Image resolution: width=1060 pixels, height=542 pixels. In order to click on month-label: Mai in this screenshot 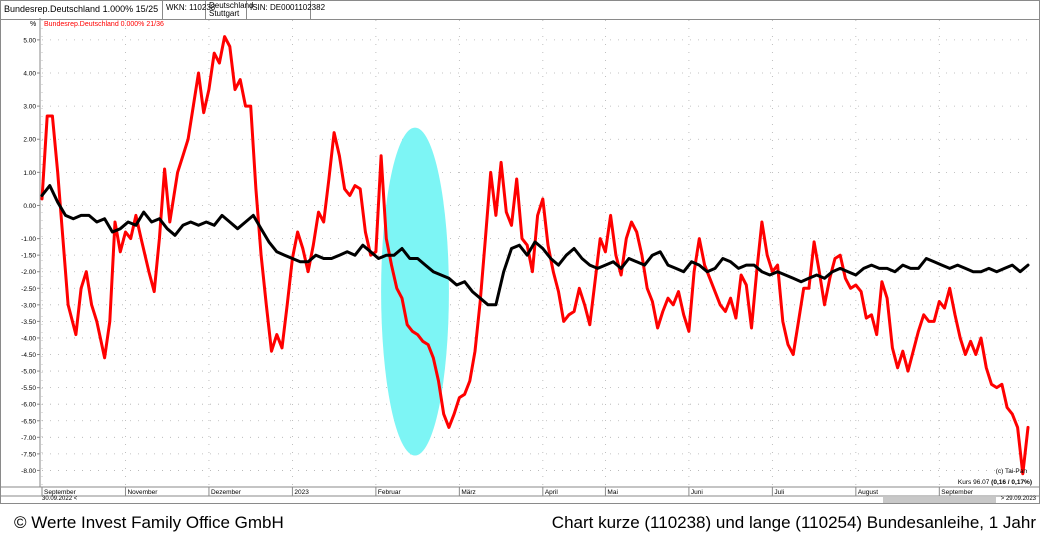, I will do `click(612, 492)`.